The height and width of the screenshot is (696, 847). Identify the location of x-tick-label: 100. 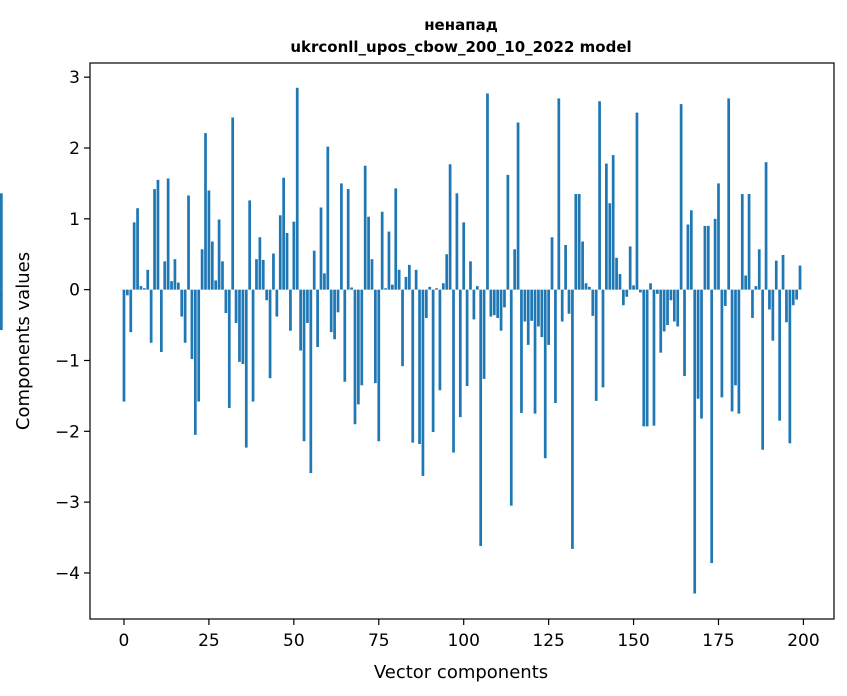
(463, 641).